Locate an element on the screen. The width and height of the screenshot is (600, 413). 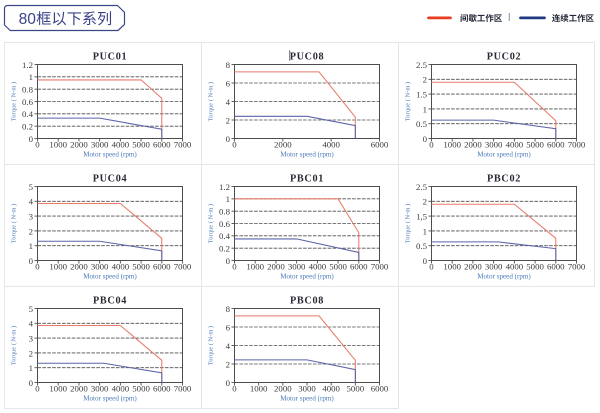
svg-text: 5 is located at coordinates (31, 309).